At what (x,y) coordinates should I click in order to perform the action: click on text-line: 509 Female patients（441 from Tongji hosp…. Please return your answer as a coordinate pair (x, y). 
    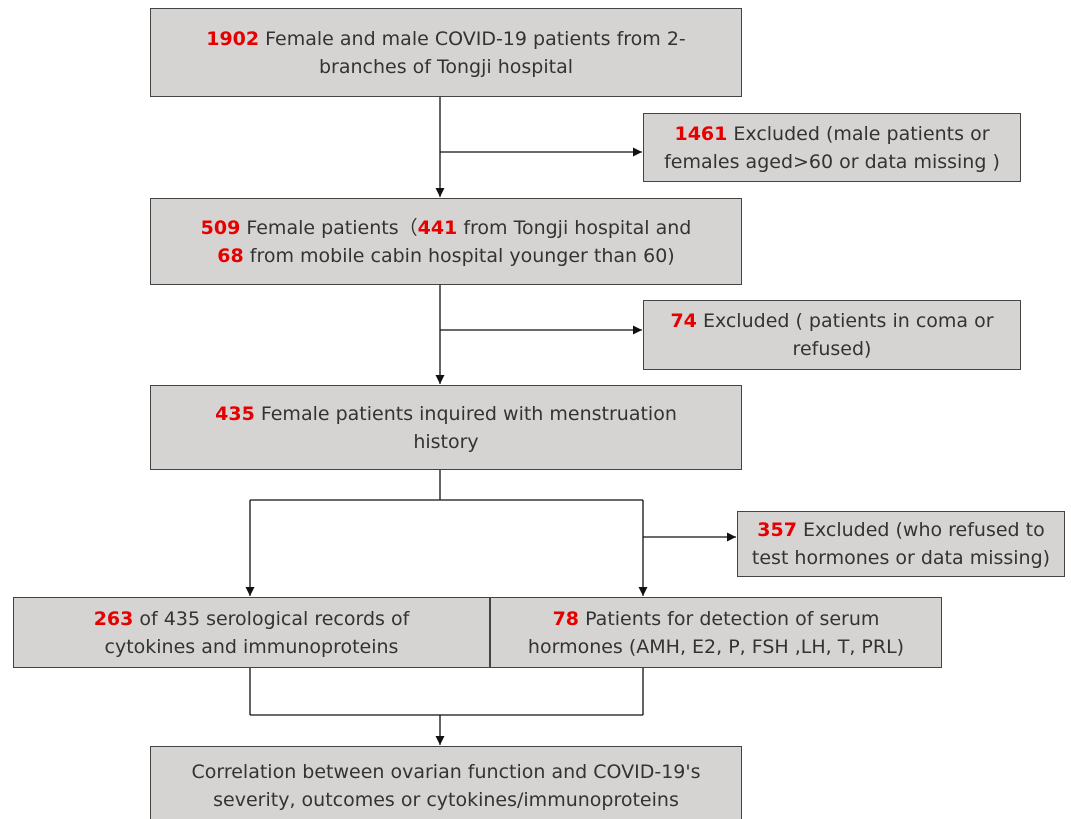
    Looking at the image, I should click on (446, 228).